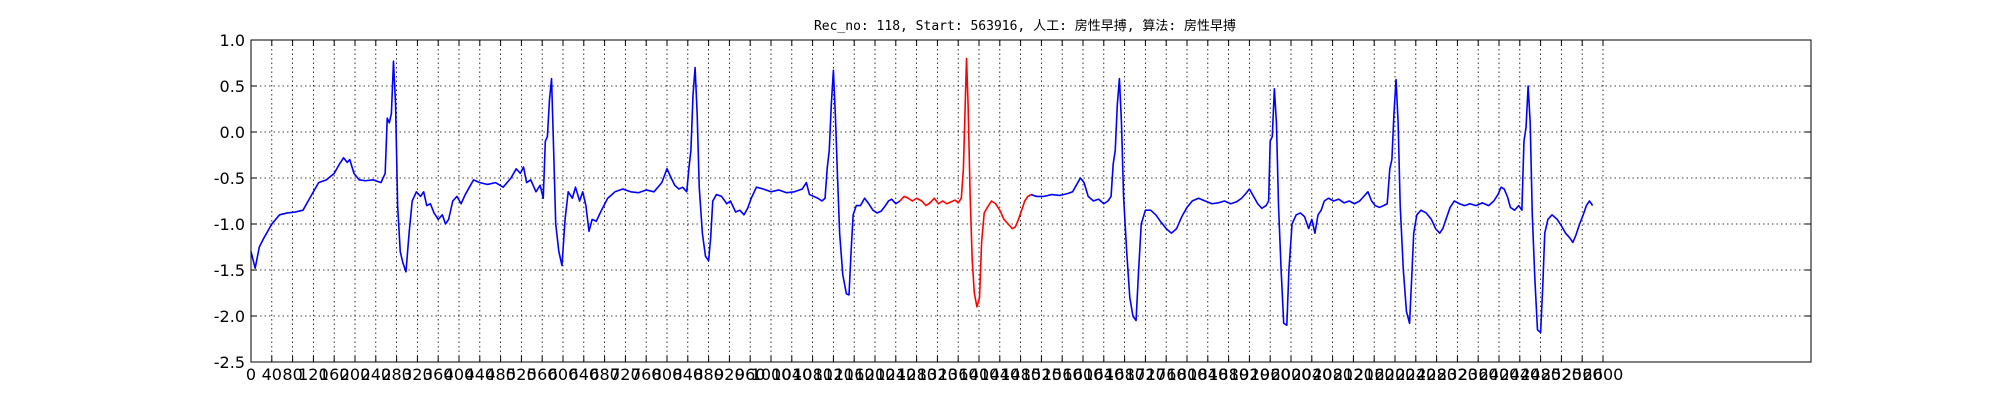  I want to click on x-tick-label: 1960, so click(1270, 374).